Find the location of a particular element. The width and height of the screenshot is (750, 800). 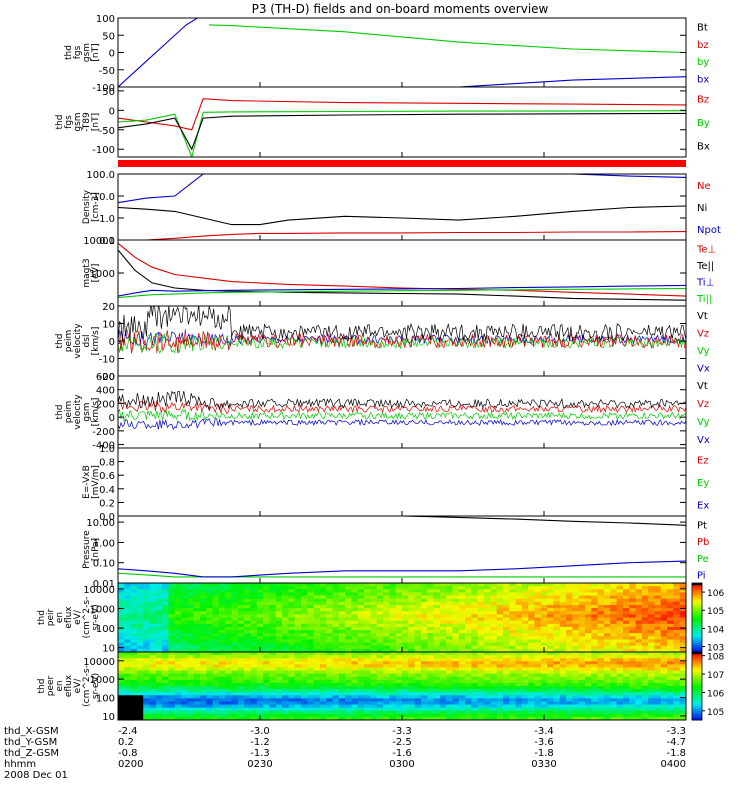

legend-bx: bx is located at coordinates (703, 79).